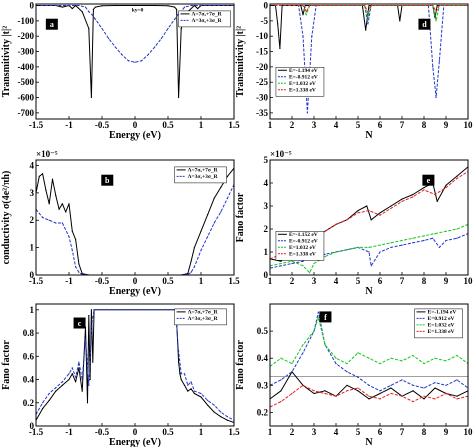 This screenshot has width=474, height=447. I want to click on x-tick-label: 9, so click(446, 281).